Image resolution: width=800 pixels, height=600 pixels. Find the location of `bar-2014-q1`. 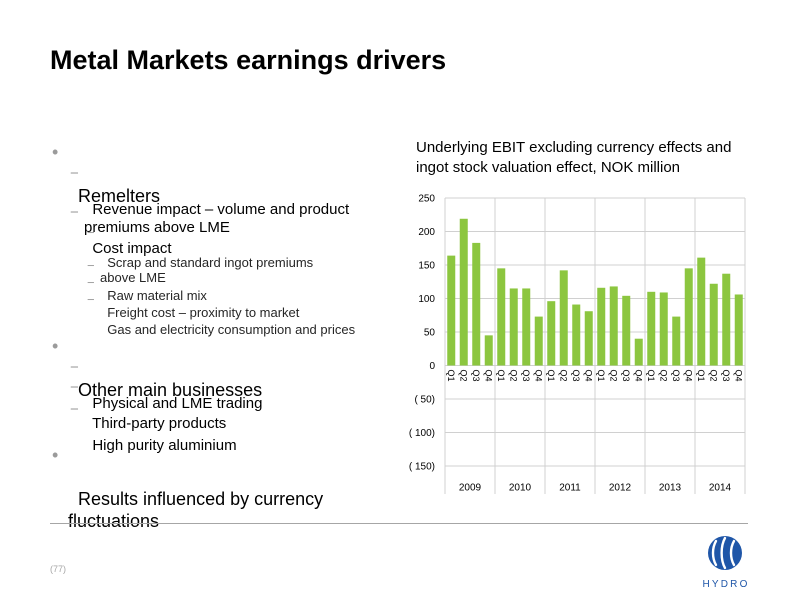

bar-2014-q1 is located at coordinates (701, 311).